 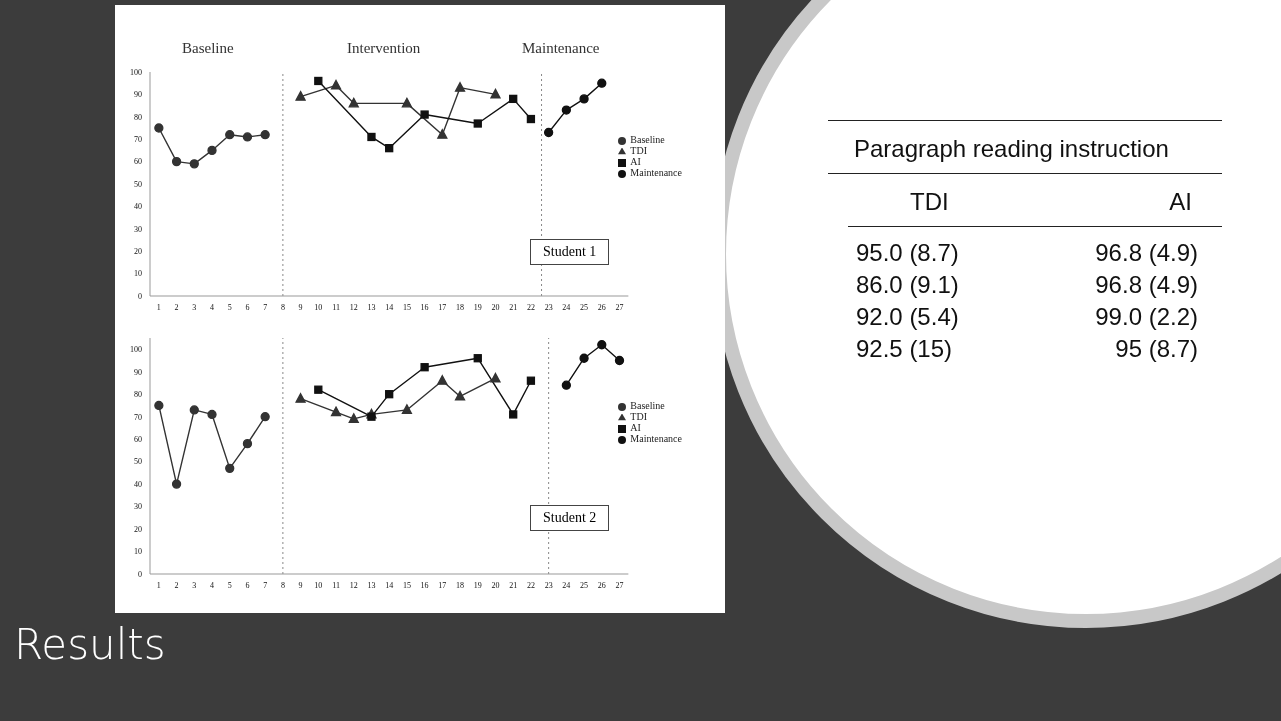 What do you see at coordinates (907, 253) in the screenshot?
I see `text: 95.0 (8.7)` at bounding box center [907, 253].